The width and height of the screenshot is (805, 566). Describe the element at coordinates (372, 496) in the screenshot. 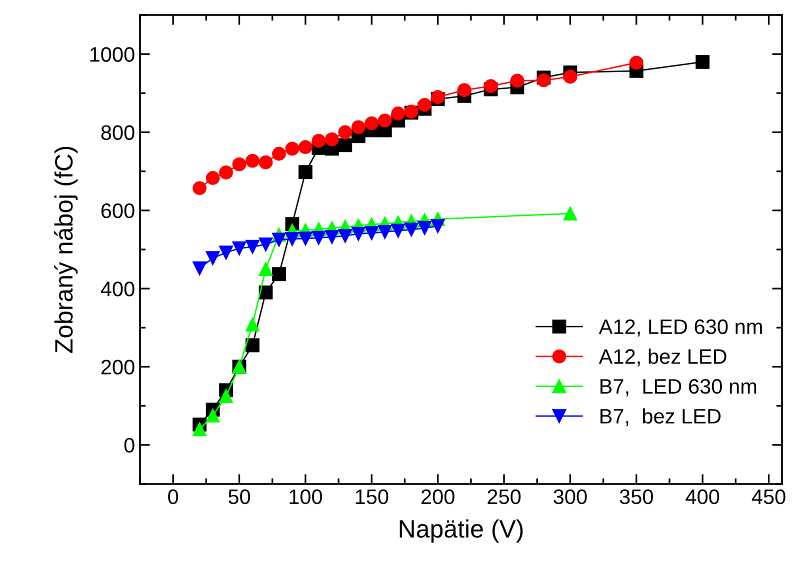

I see `x-tick-label: 150` at that location.